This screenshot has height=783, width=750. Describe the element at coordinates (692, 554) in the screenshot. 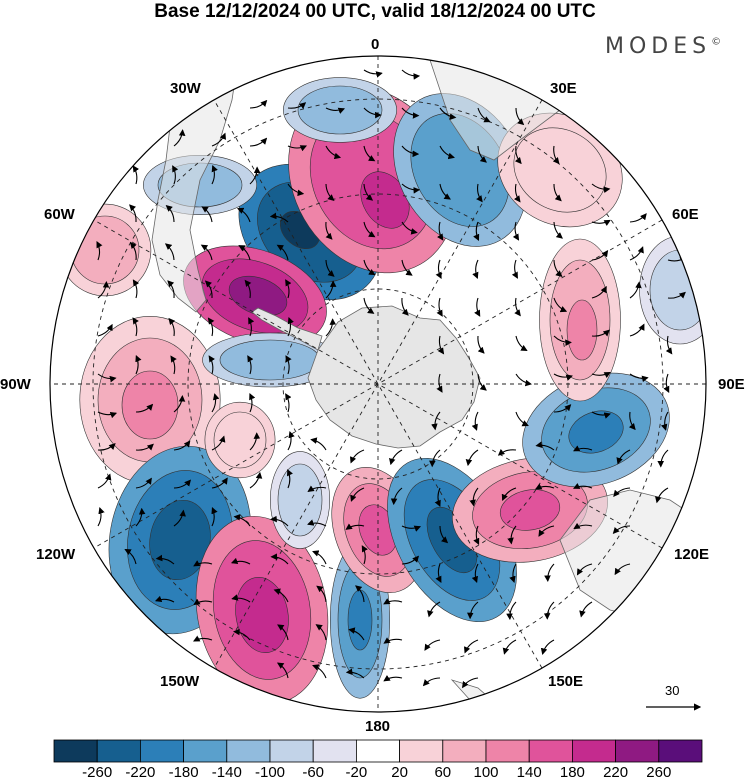

I see `lon-label-120e: 120E` at that location.